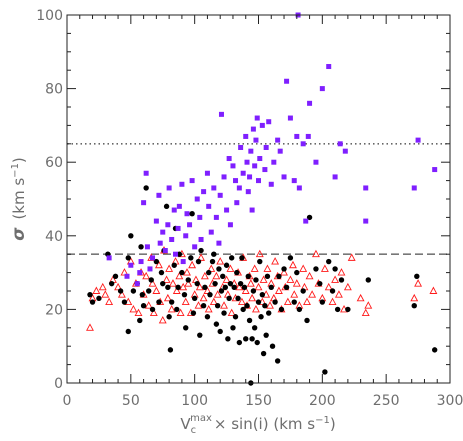 This screenshot has height=441, width=463. Describe the element at coordinates (386, 401) in the screenshot. I see `x-tick-label: 250` at that location.